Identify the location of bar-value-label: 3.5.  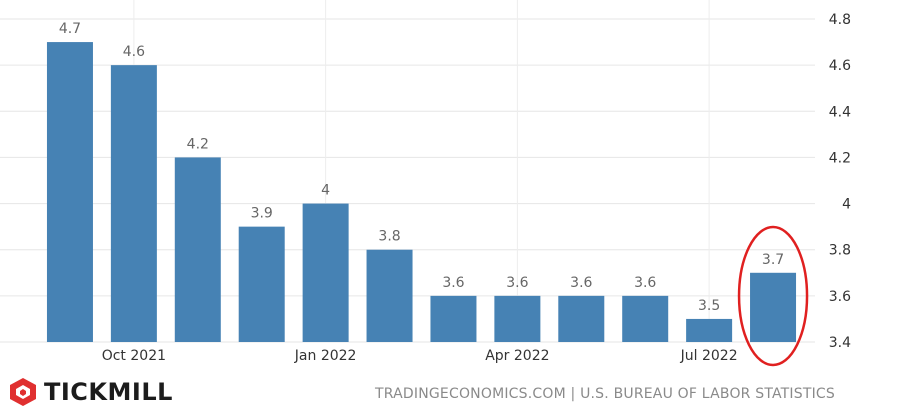
(709, 306).